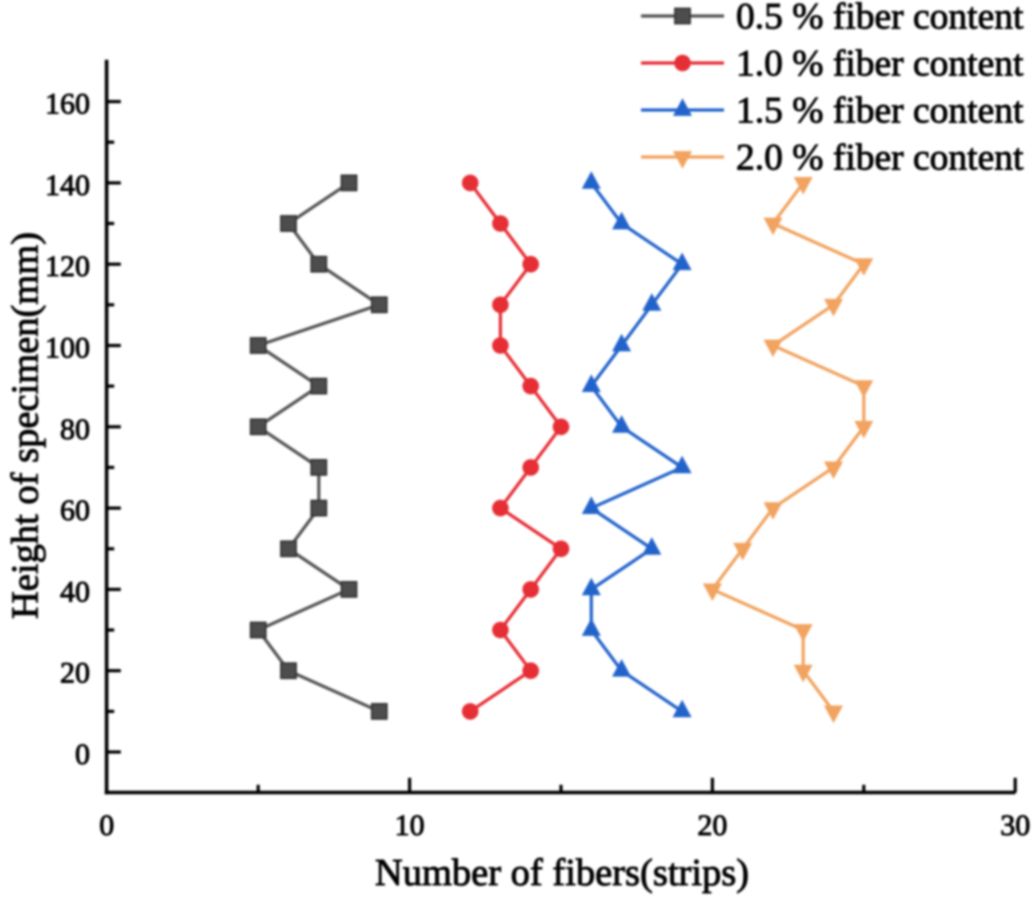 The image size is (1032, 897). Describe the element at coordinates (562, 873) in the screenshot. I see `svg-text: Number of fibers(strips)` at that location.